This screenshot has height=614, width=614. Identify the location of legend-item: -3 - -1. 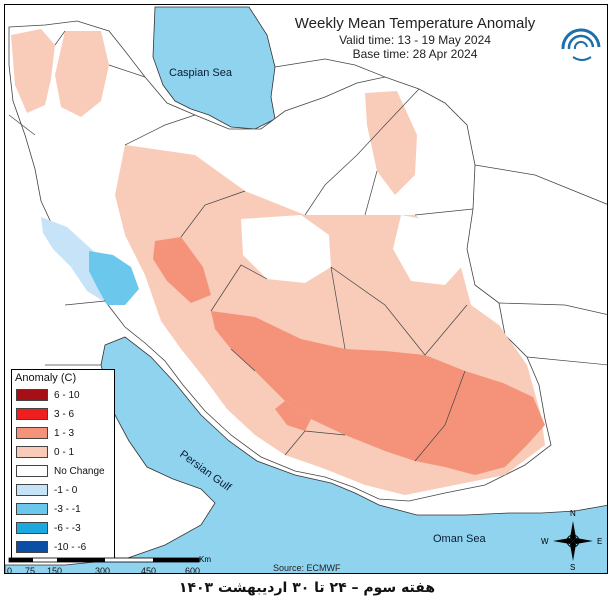
(48, 509).